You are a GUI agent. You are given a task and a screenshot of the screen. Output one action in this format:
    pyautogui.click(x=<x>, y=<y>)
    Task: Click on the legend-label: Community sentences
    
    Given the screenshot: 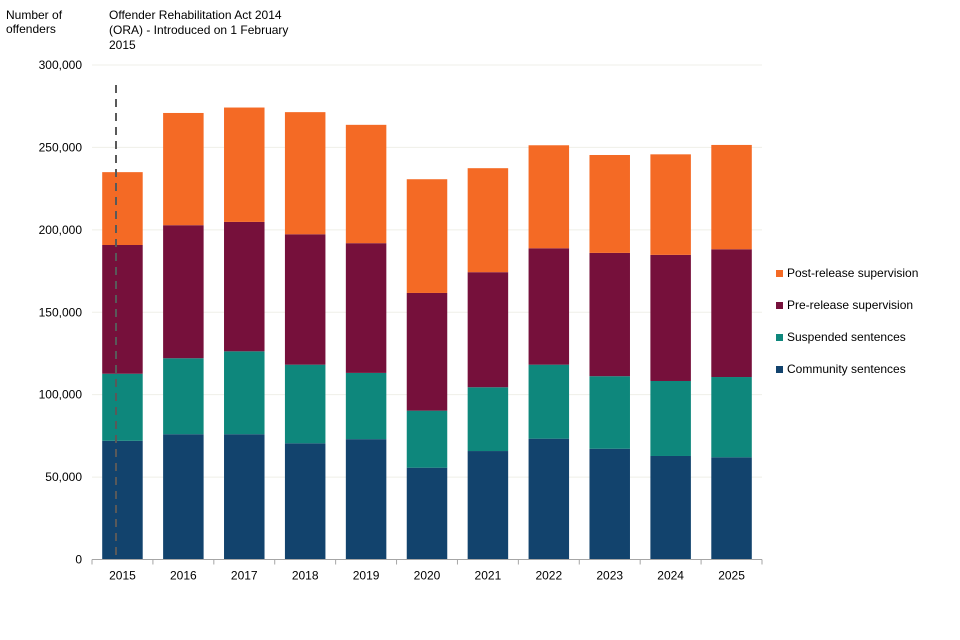 What is the action you would take?
    pyautogui.click(x=846, y=369)
    